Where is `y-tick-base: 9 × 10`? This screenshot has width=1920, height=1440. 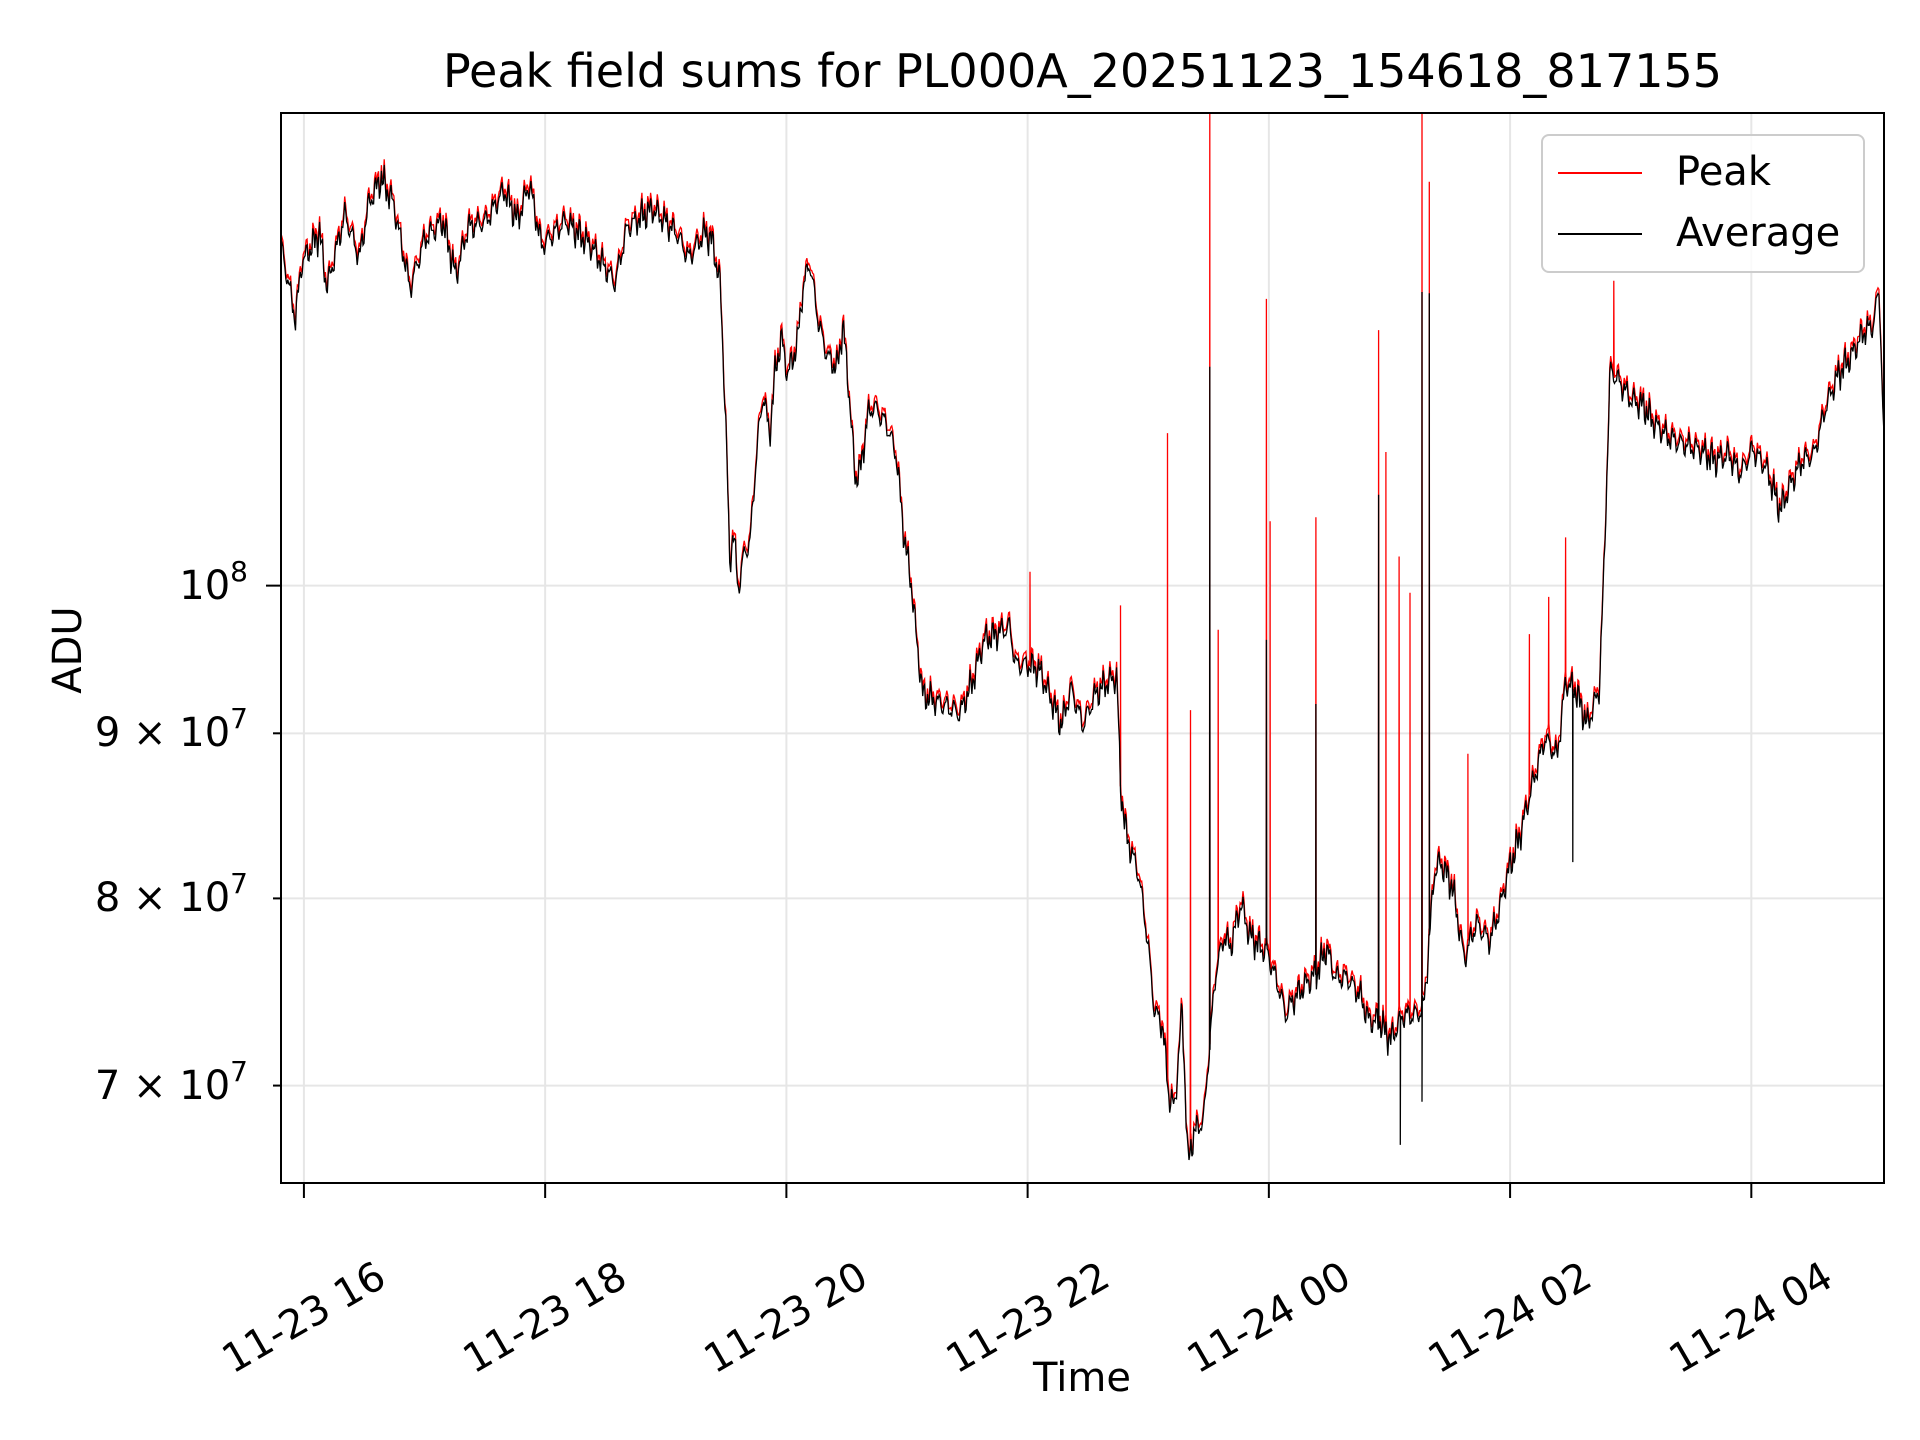
y-tick-base: 9 × 10 is located at coordinates (162, 733).